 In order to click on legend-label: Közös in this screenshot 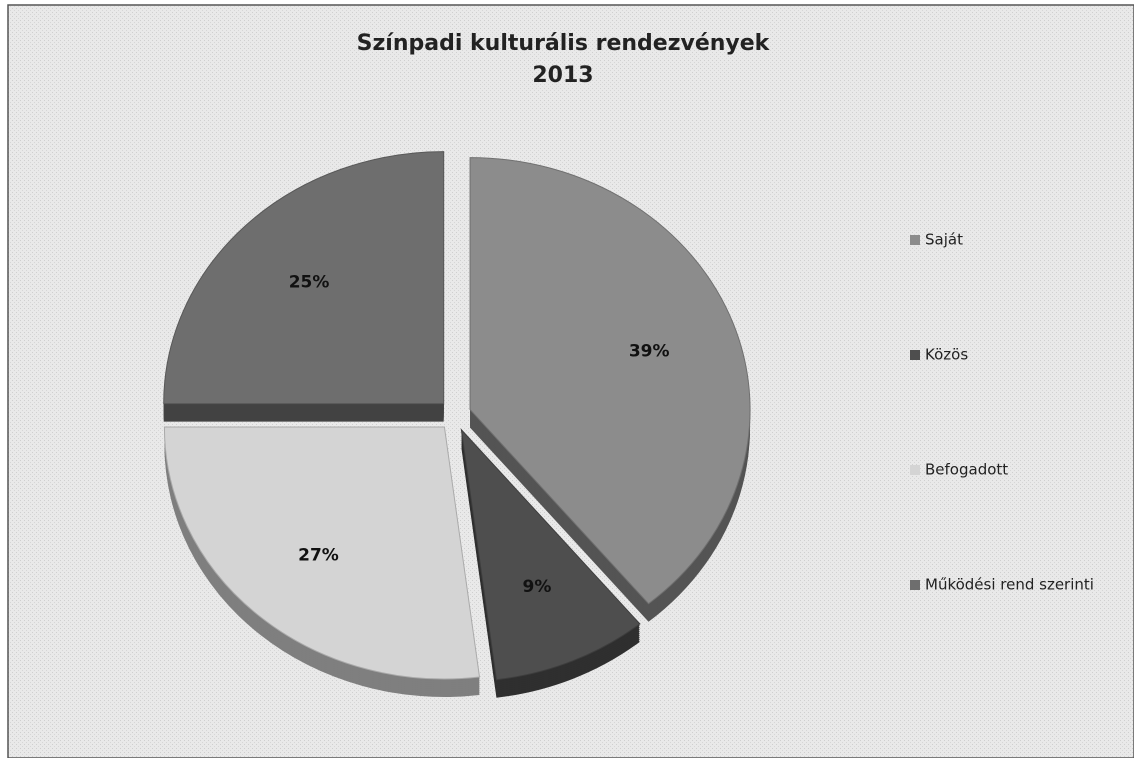, I will do `click(946, 355)`.